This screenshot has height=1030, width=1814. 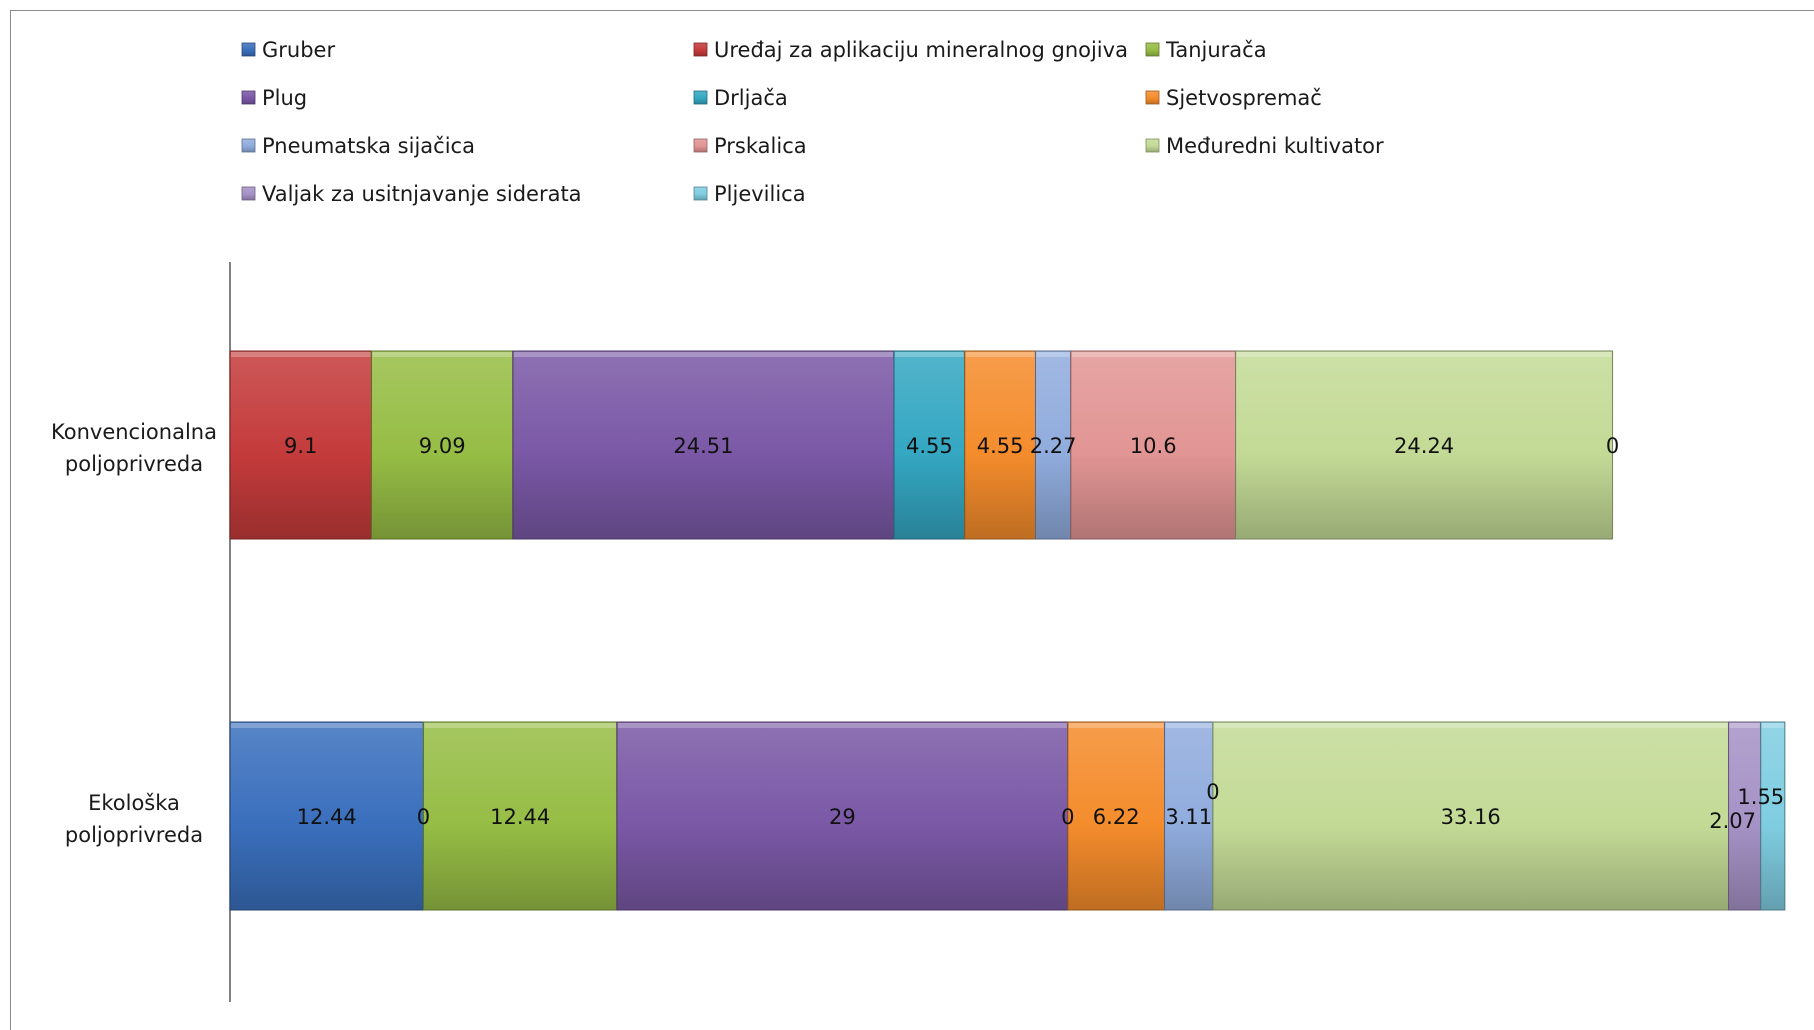 What do you see at coordinates (248, 49) in the screenshot?
I see `legend-swatch-gruber` at bounding box center [248, 49].